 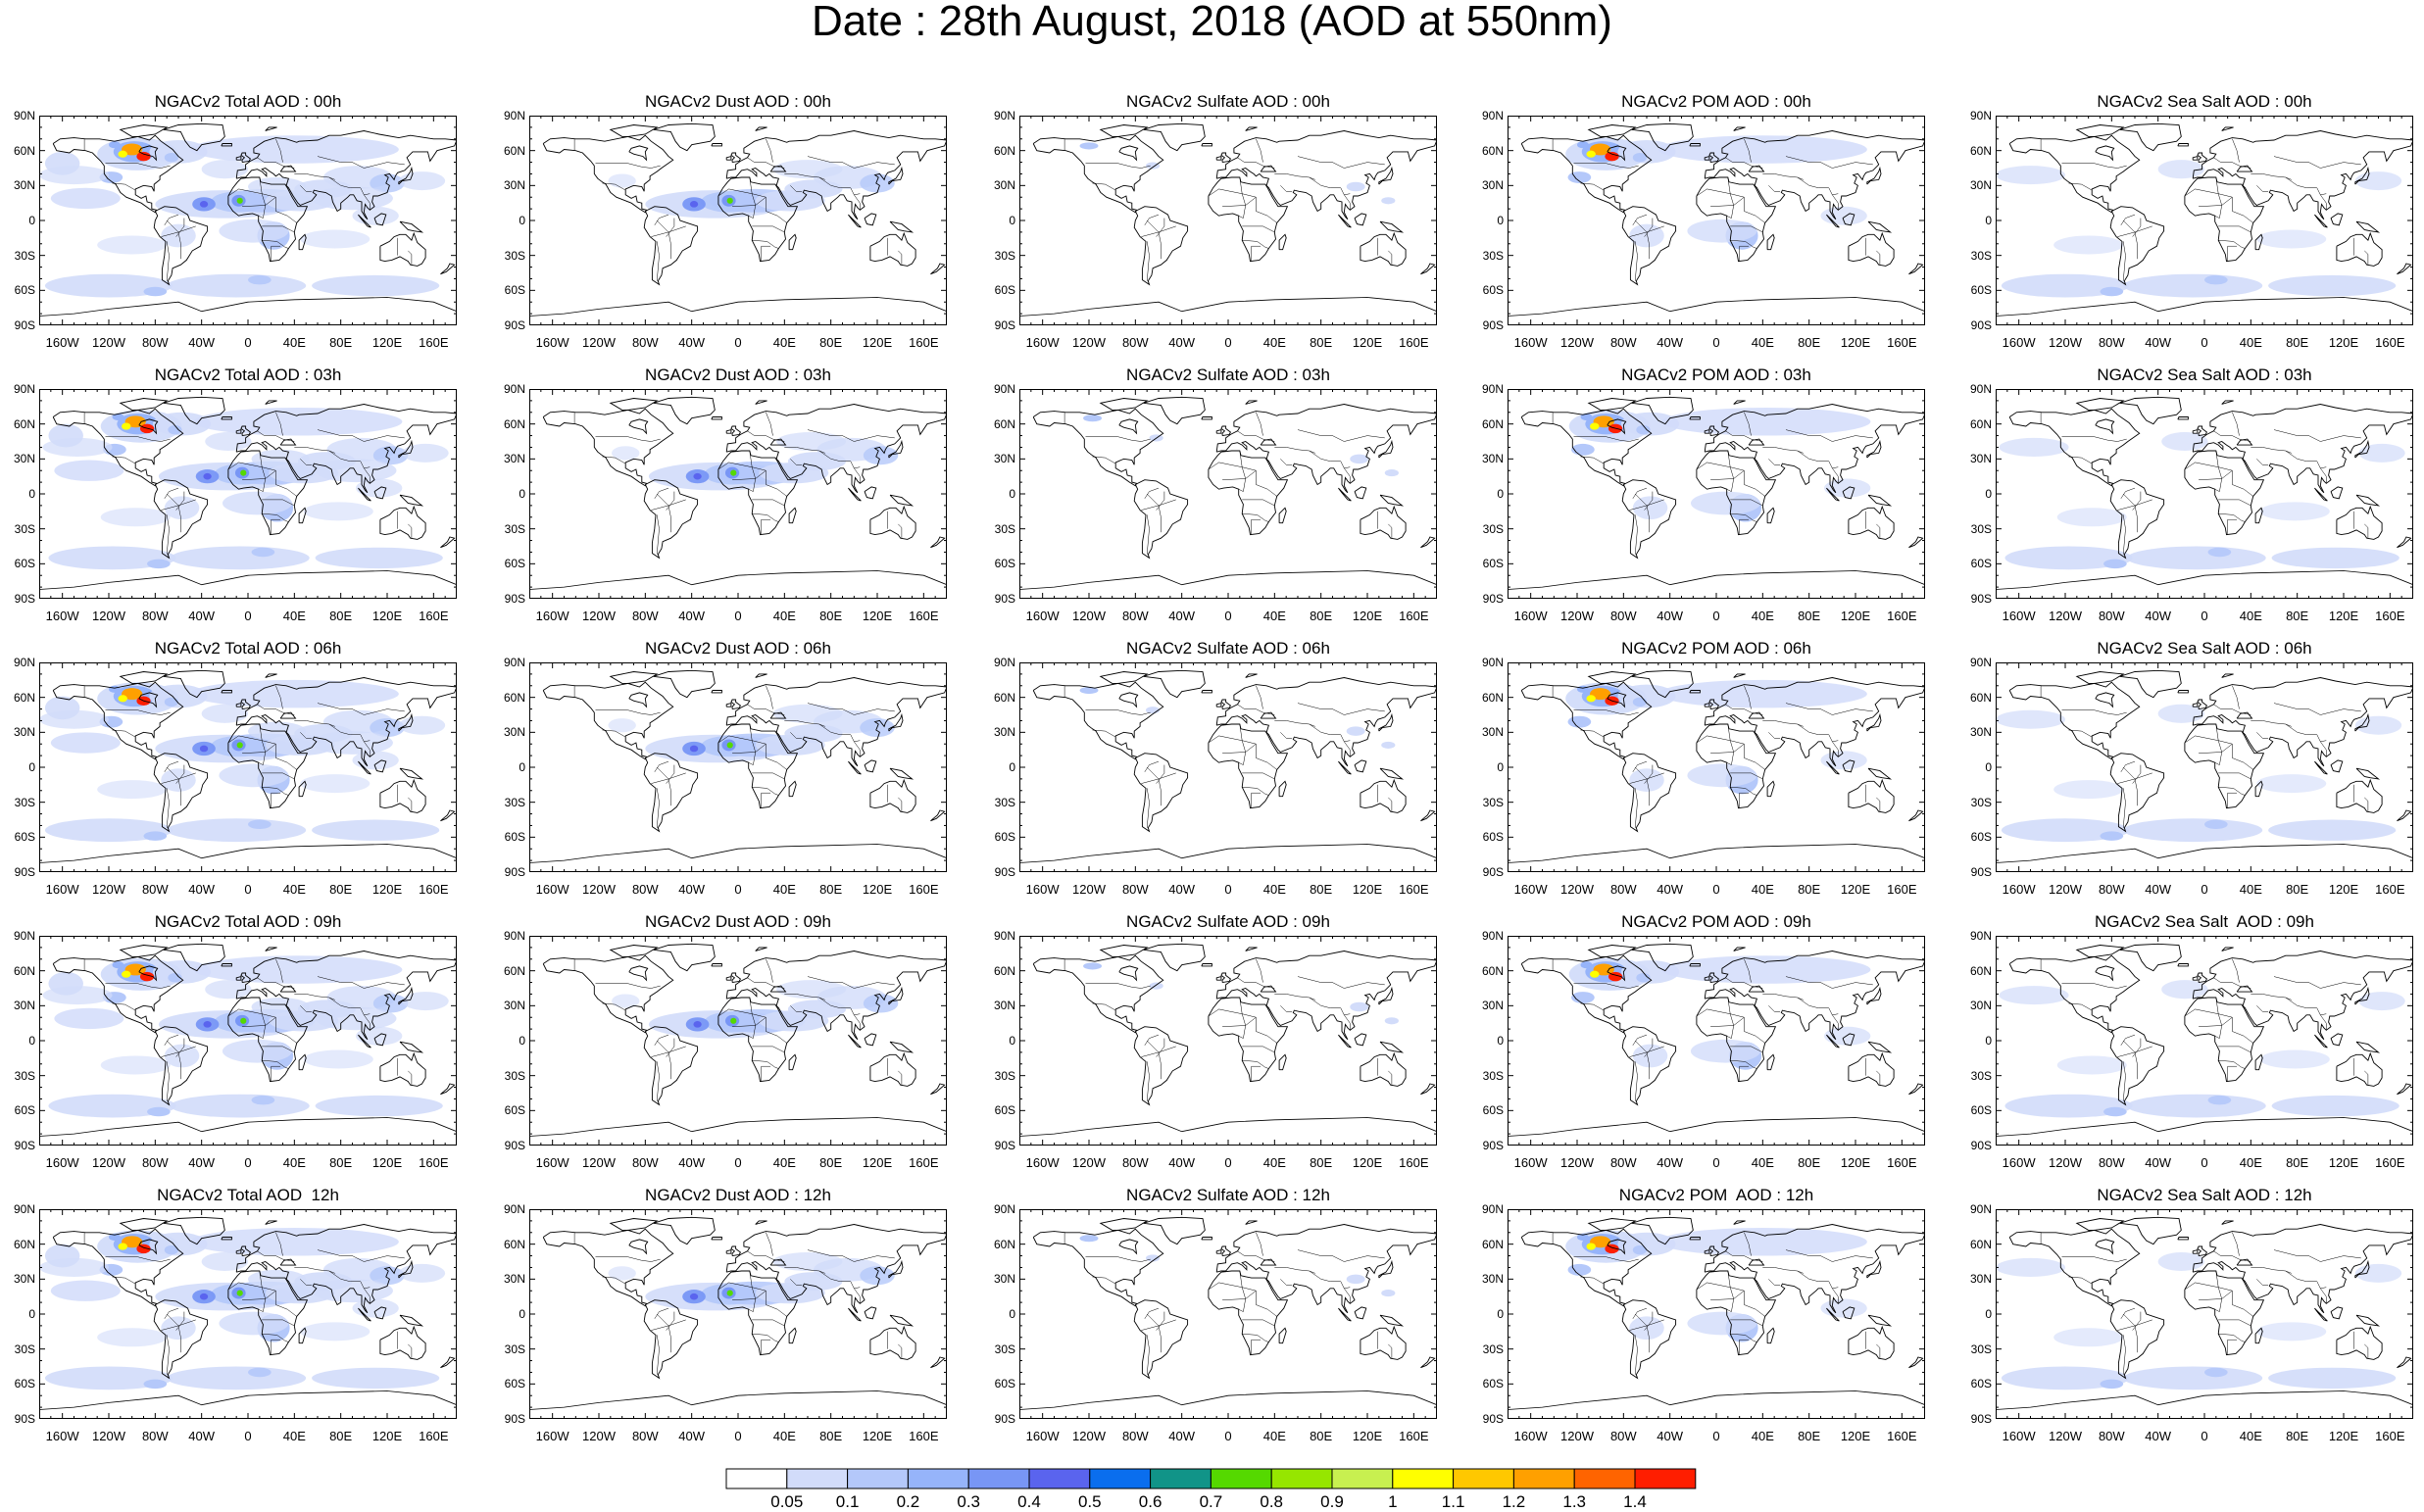 I want to click on lat-tick-label: 60N, so click(x=514, y=423).